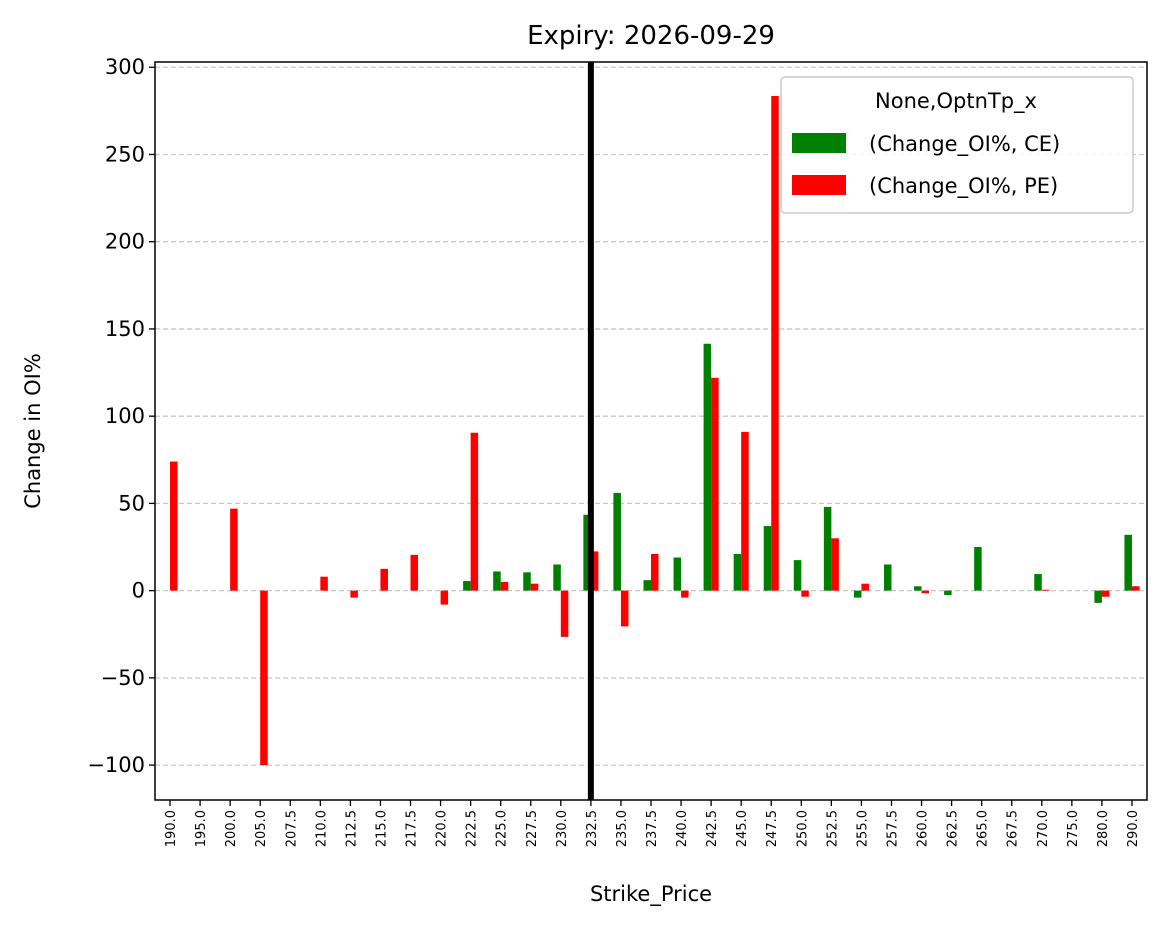 Image resolution: width=1166 pixels, height=929 pixels. Describe the element at coordinates (412, 828) in the screenshot. I see `x-tick-label: 217.5` at that location.